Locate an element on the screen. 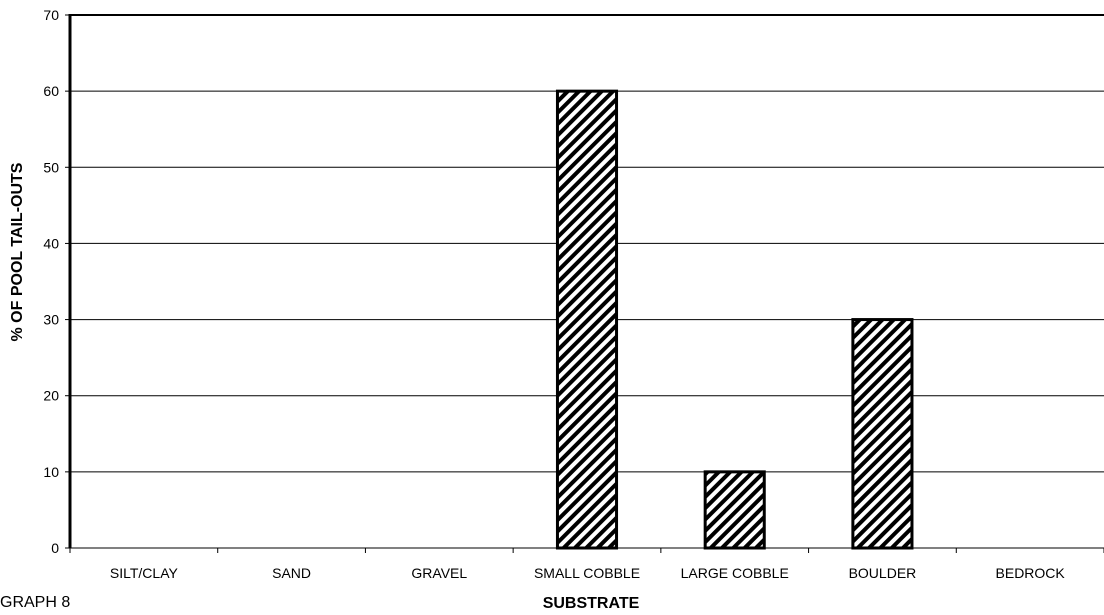  x-tick-label: LARGE COBBLE is located at coordinates (735, 573).